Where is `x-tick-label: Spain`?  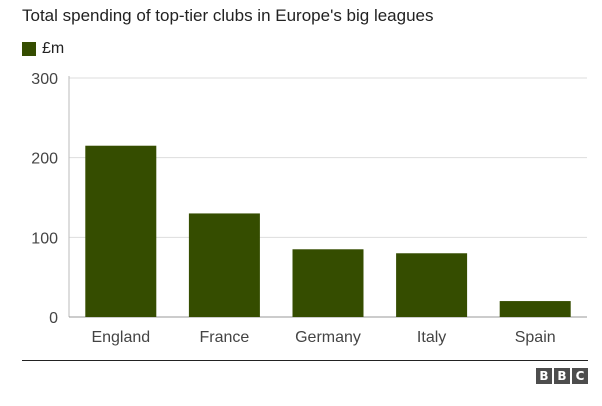 x-tick-label: Spain is located at coordinates (535, 337).